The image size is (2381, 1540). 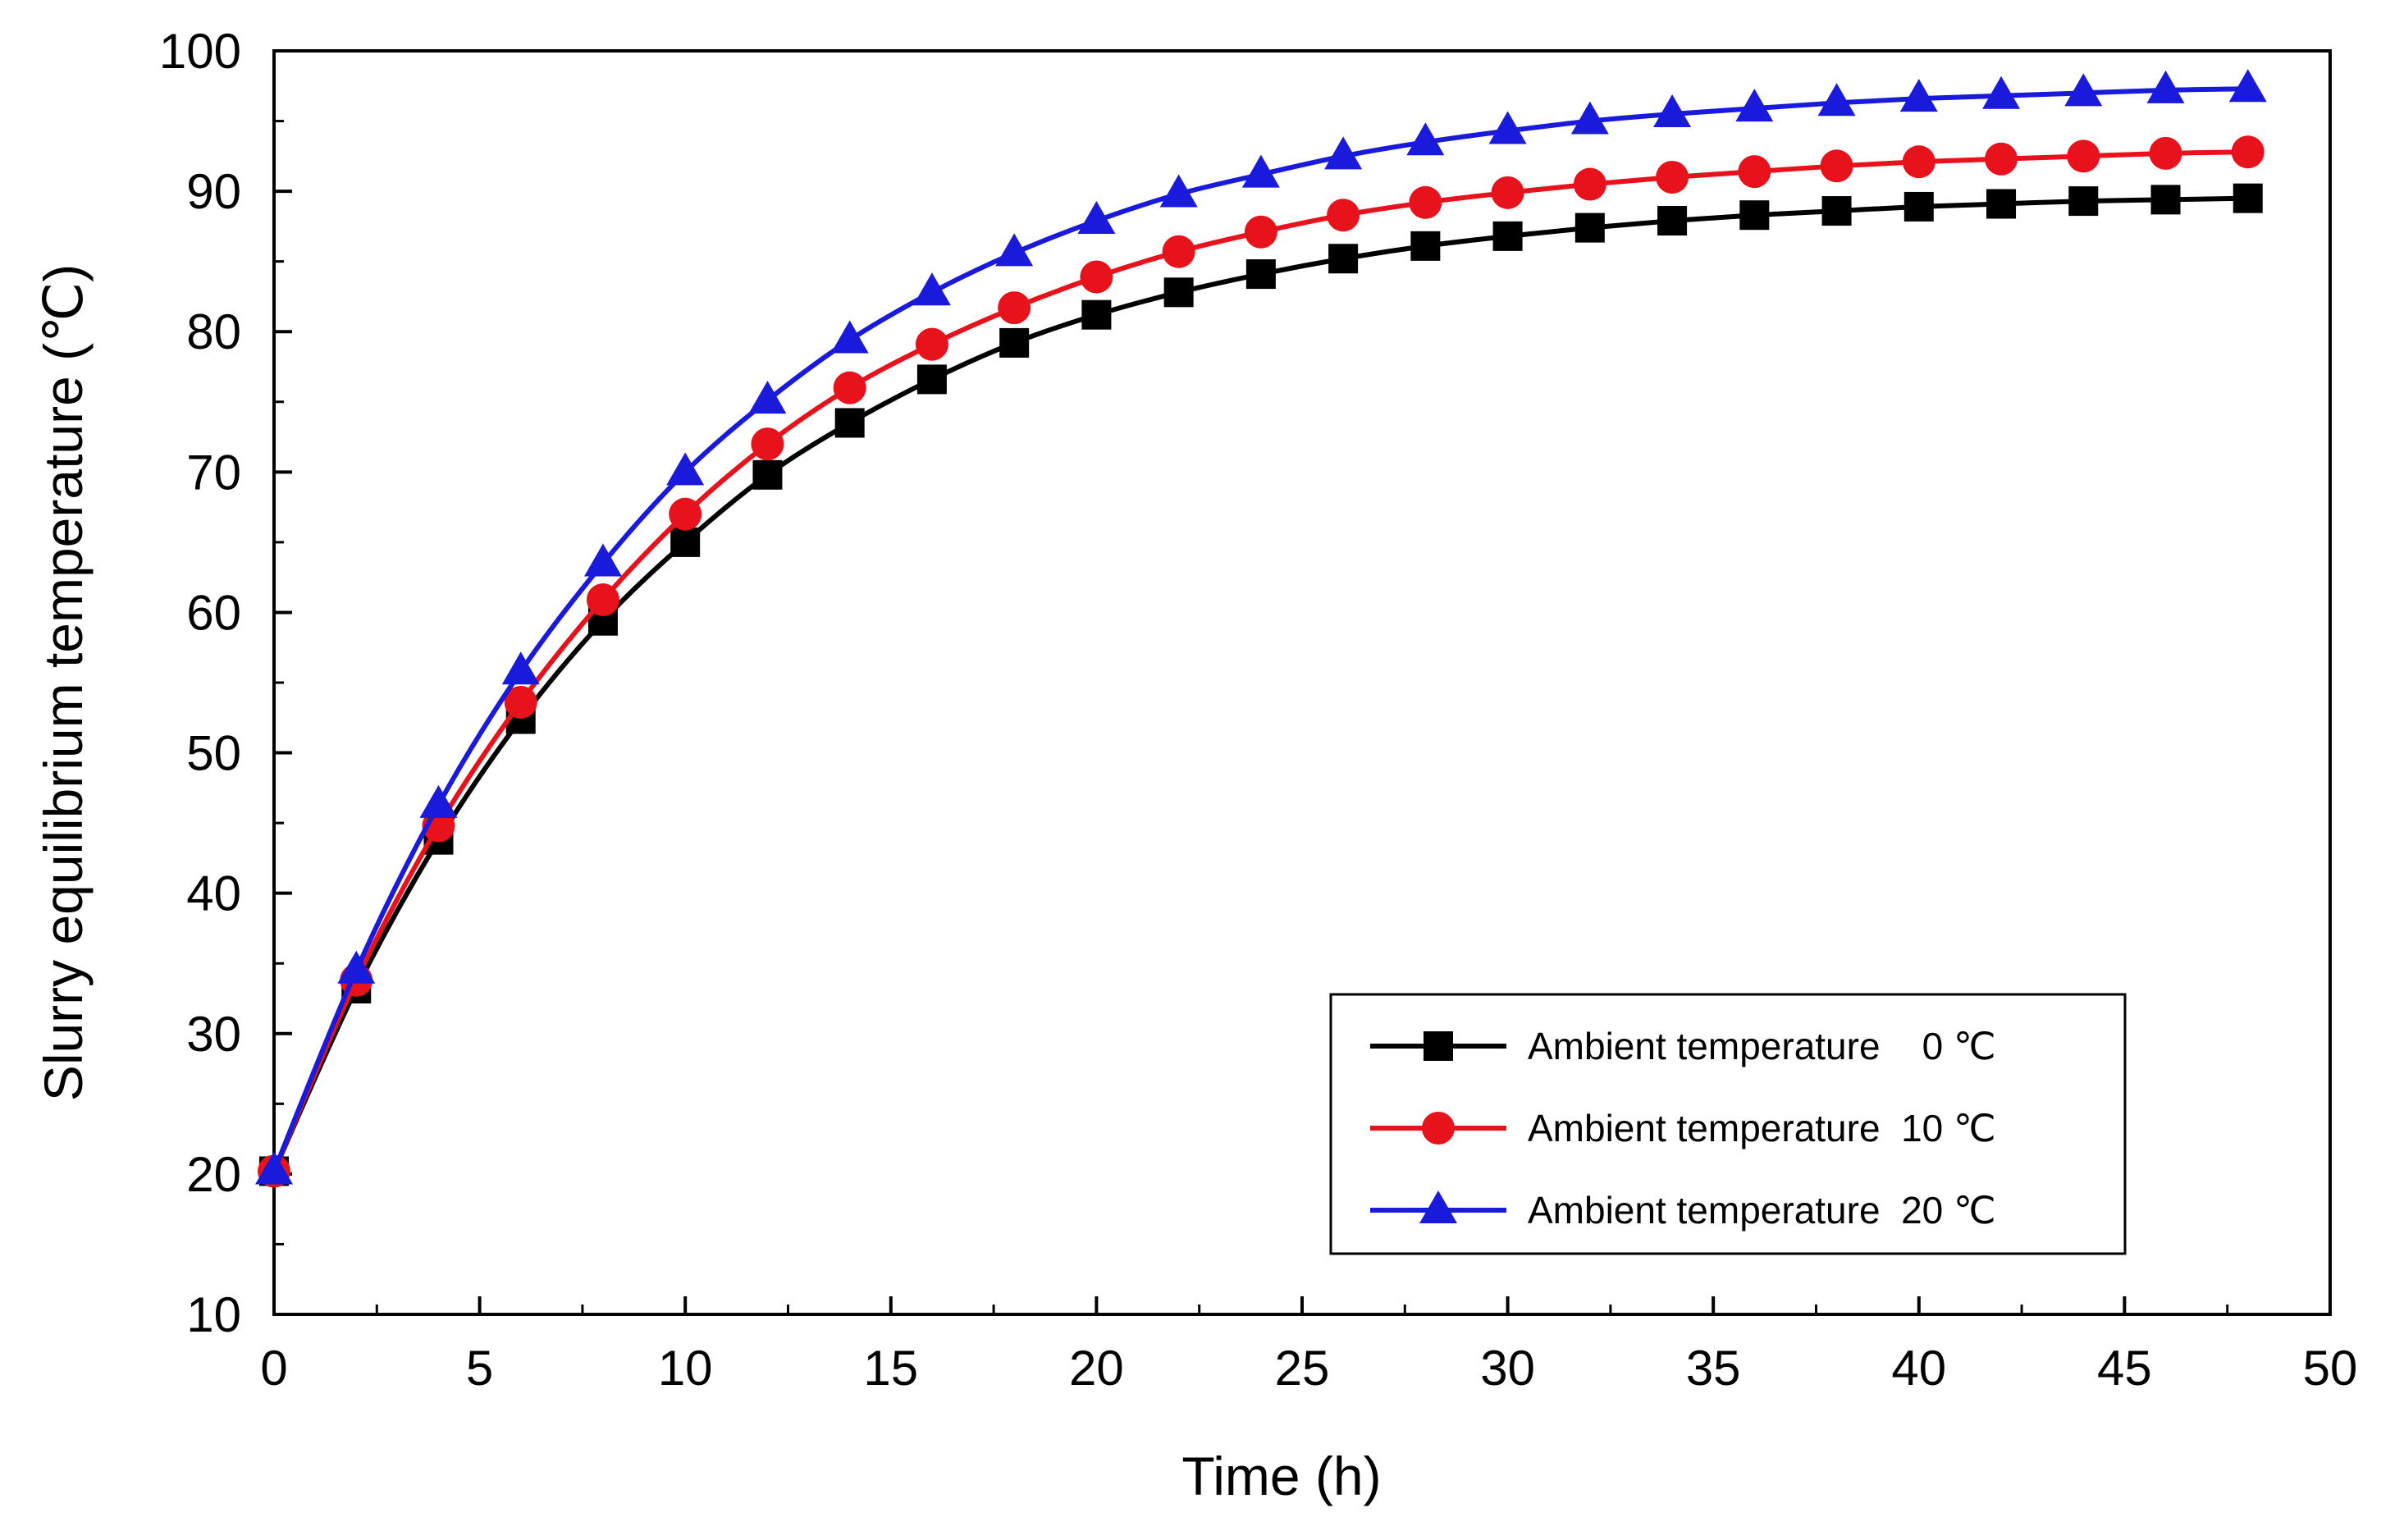 What do you see at coordinates (1713, 1368) in the screenshot?
I see `x-tick-label: 35` at bounding box center [1713, 1368].